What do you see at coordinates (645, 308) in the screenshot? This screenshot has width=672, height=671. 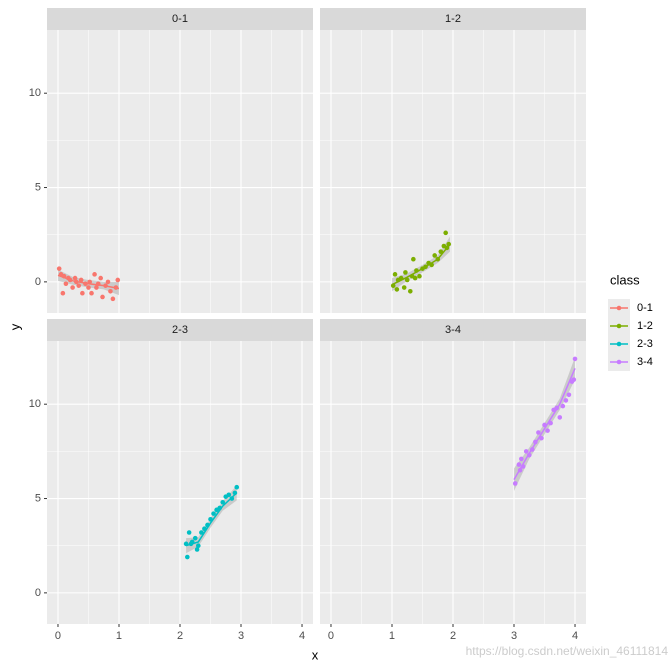 I see `legend-label: 0-1` at bounding box center [645, 308].